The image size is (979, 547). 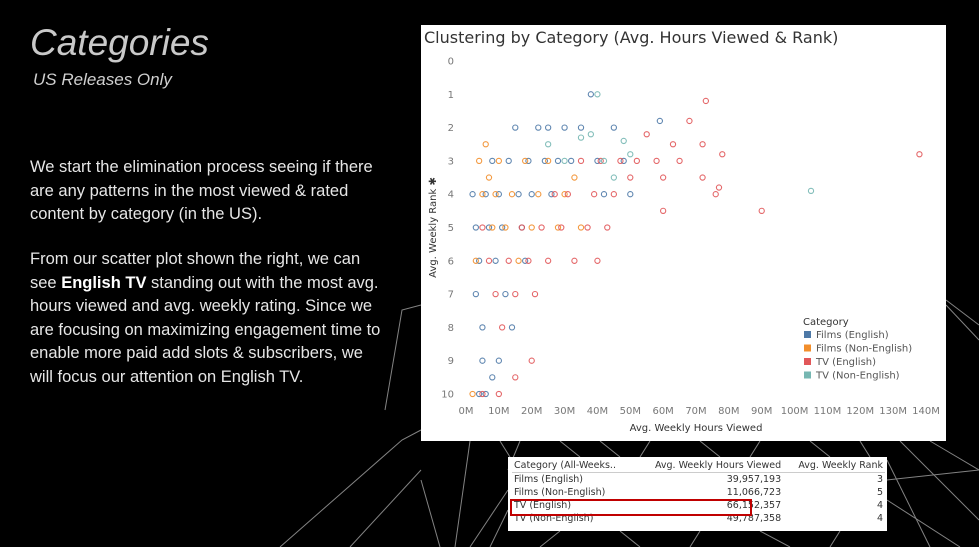 I want to click on legend-label: TV (English), so click(x=845, y=362).